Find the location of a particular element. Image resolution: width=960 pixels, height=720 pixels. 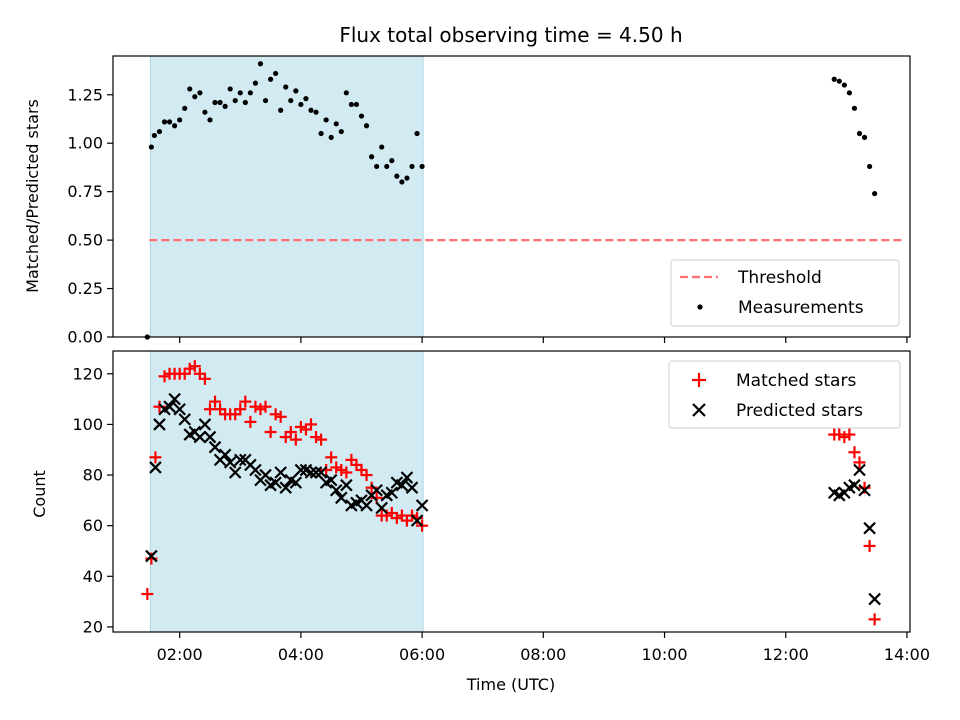

y-tick-label: 100 is located at coordinates (87, 424).